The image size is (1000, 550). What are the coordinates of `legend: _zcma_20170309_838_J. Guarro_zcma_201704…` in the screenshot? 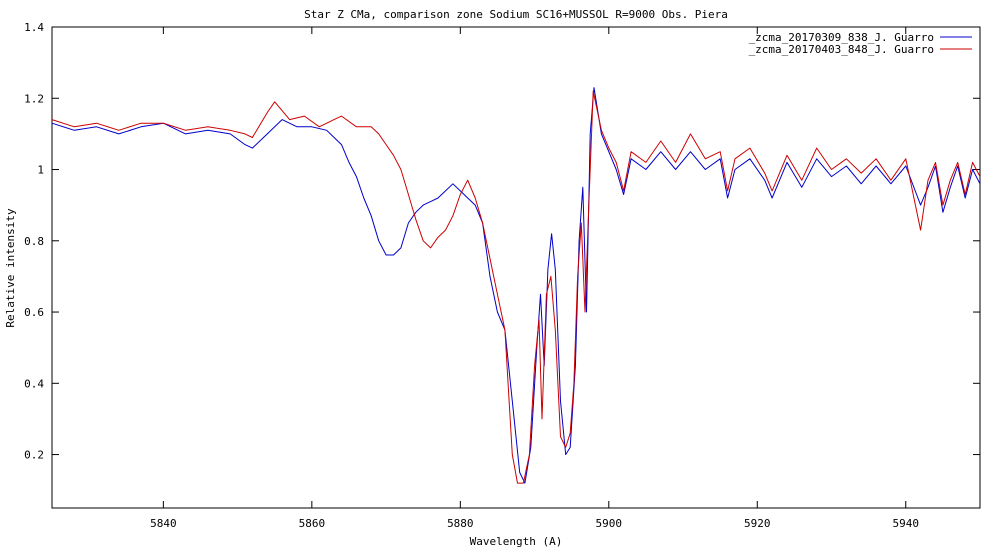 It's located at (860, 43).